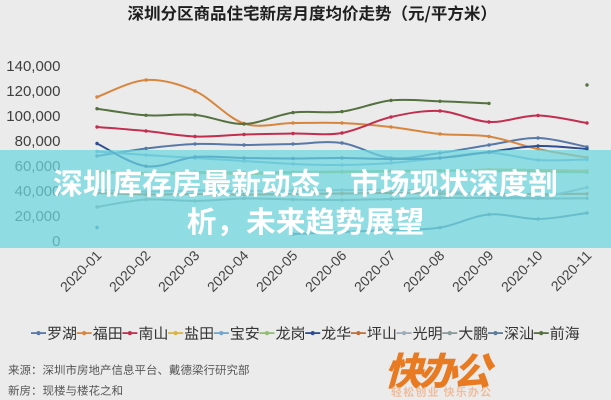  Describe the element at coordinates (33, 116) in the screenshot. I see `svg-text: 100,000` at that location.